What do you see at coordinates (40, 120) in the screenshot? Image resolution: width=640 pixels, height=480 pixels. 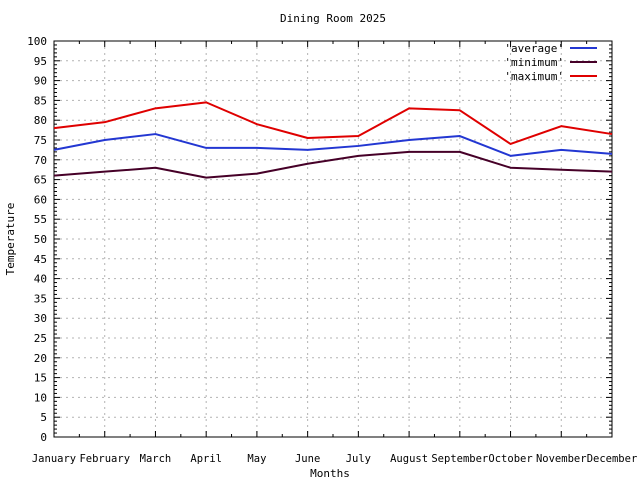 I see `y-tick-label: 80` at bounding box center [40, 120].